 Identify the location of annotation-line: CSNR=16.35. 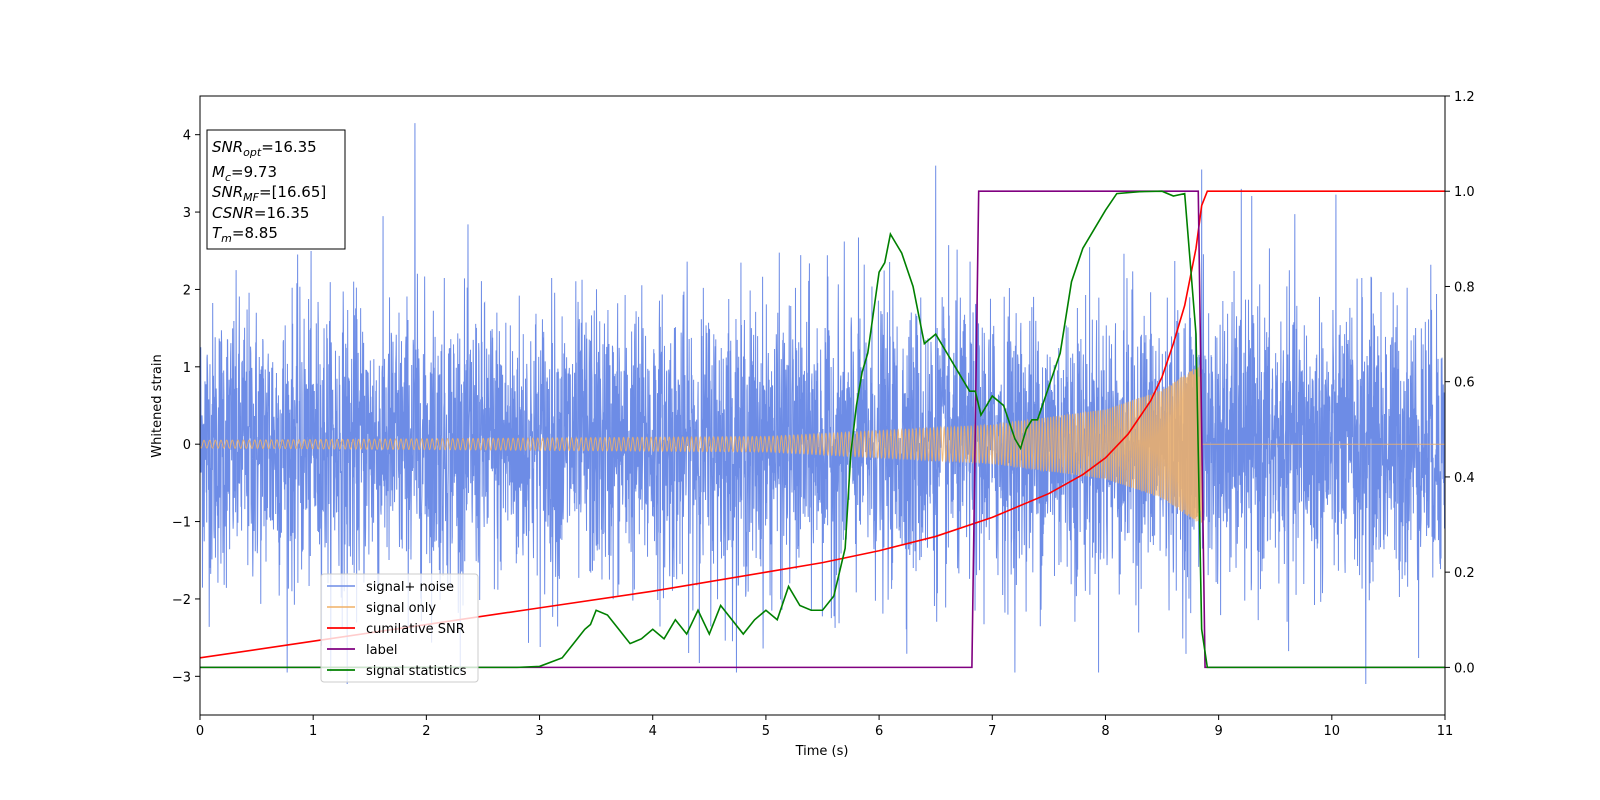
(260, 213).